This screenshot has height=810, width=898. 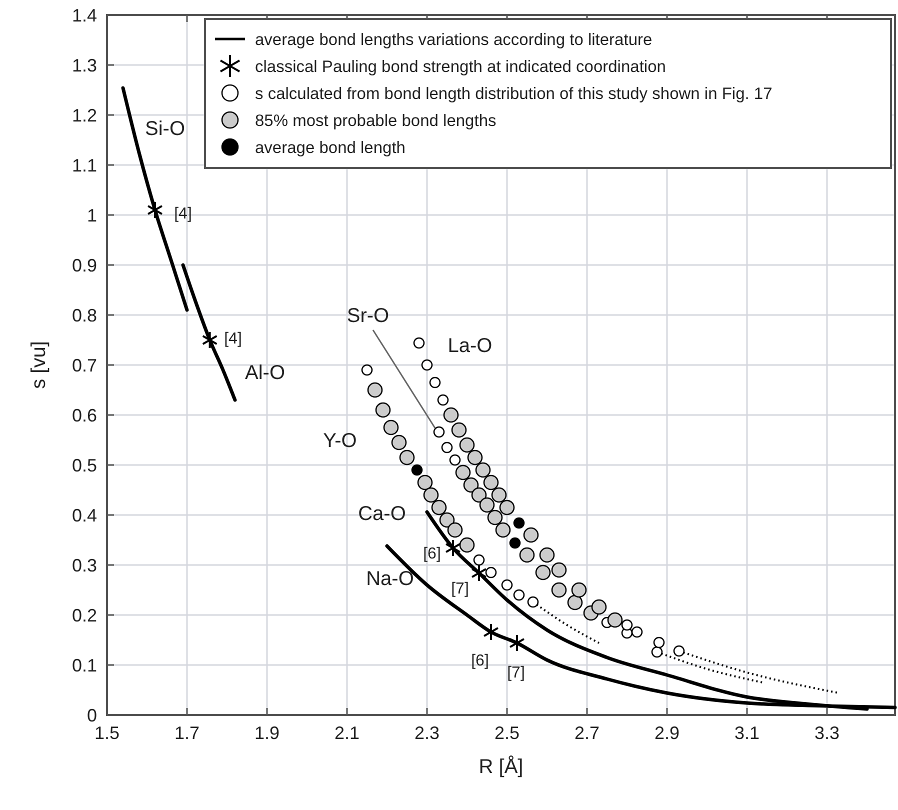 I want to click on y-tick-label: 1, so click(x=91, y=215).